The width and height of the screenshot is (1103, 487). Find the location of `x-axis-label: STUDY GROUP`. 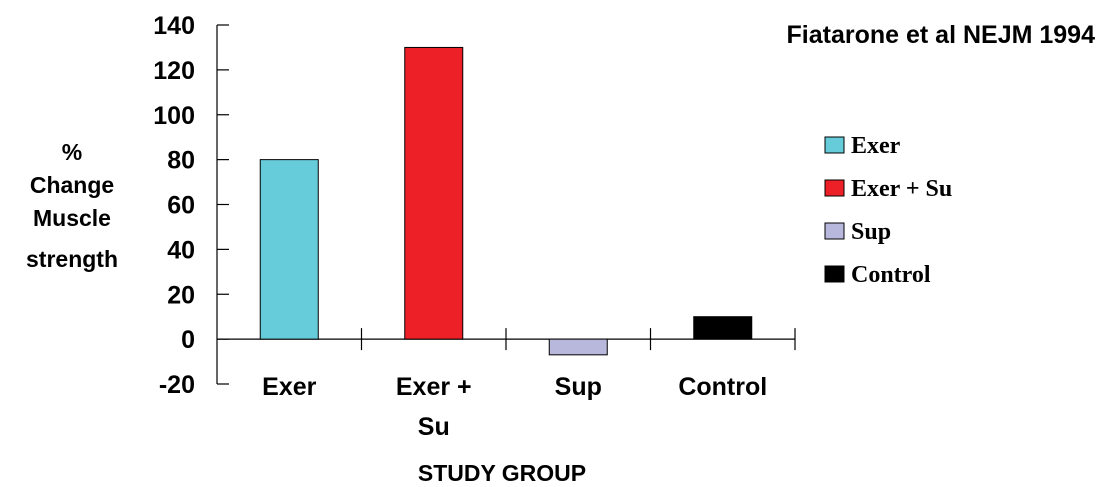

x-axis-label: STUDY GROUP is located at coordinates (502, 473).